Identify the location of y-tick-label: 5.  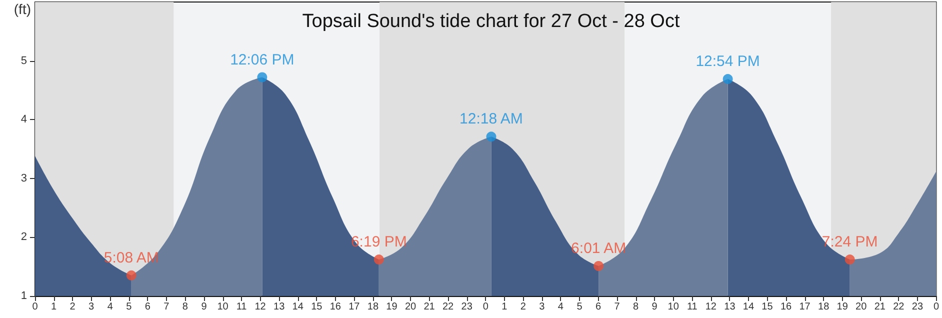
(23, 60).